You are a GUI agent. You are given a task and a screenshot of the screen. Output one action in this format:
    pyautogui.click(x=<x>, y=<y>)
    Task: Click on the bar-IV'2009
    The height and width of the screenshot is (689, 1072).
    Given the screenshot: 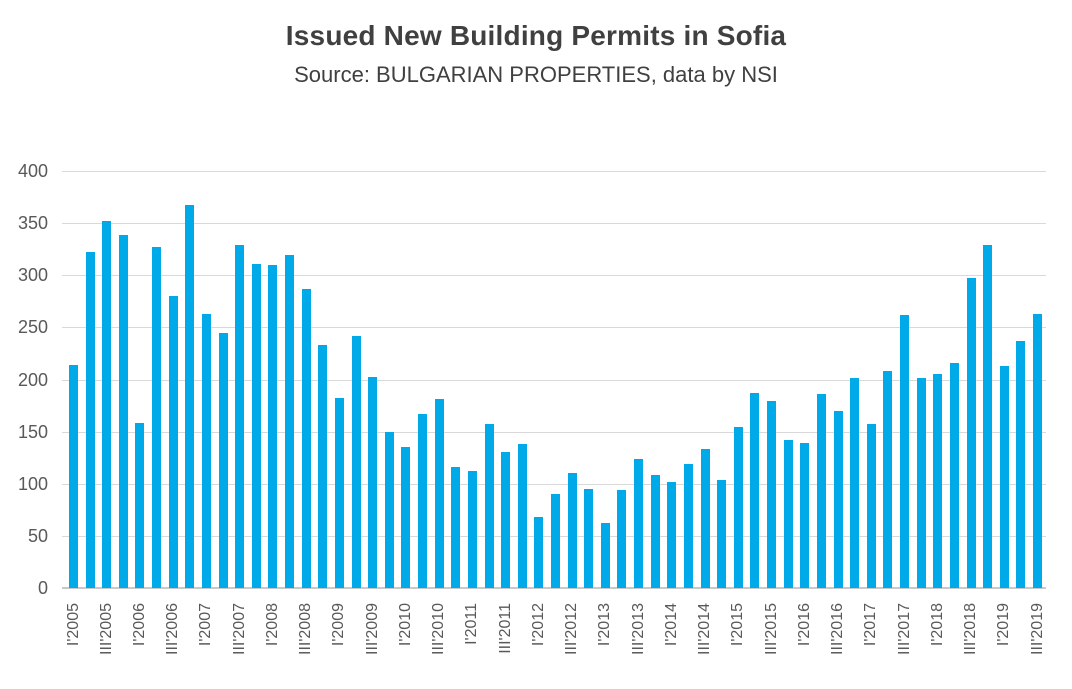 What is the action you would take?
    pyautogui.click(x=389, y=509)
    